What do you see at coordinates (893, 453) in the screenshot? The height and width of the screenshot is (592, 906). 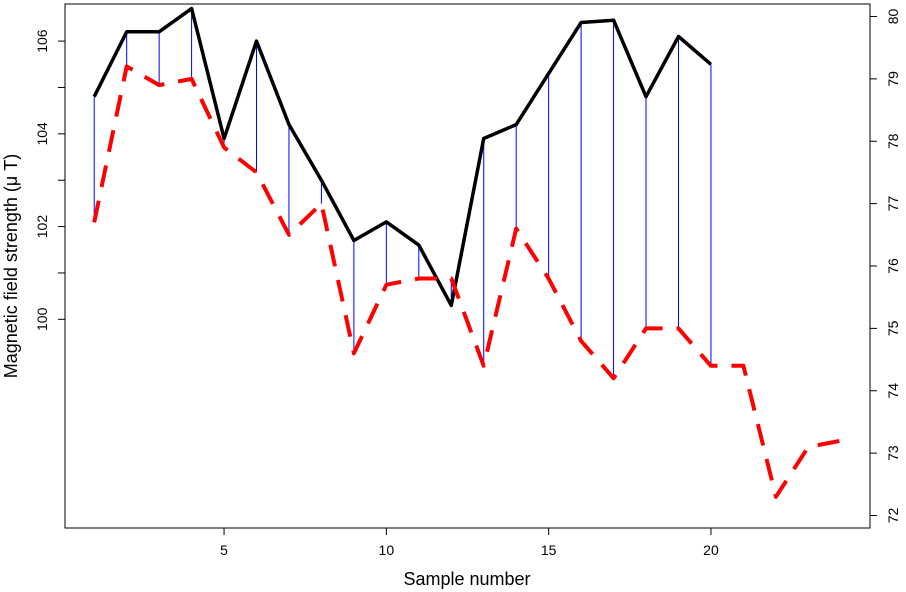 I see `y-right-tick-label: 73` at bounding box center [893, 453].